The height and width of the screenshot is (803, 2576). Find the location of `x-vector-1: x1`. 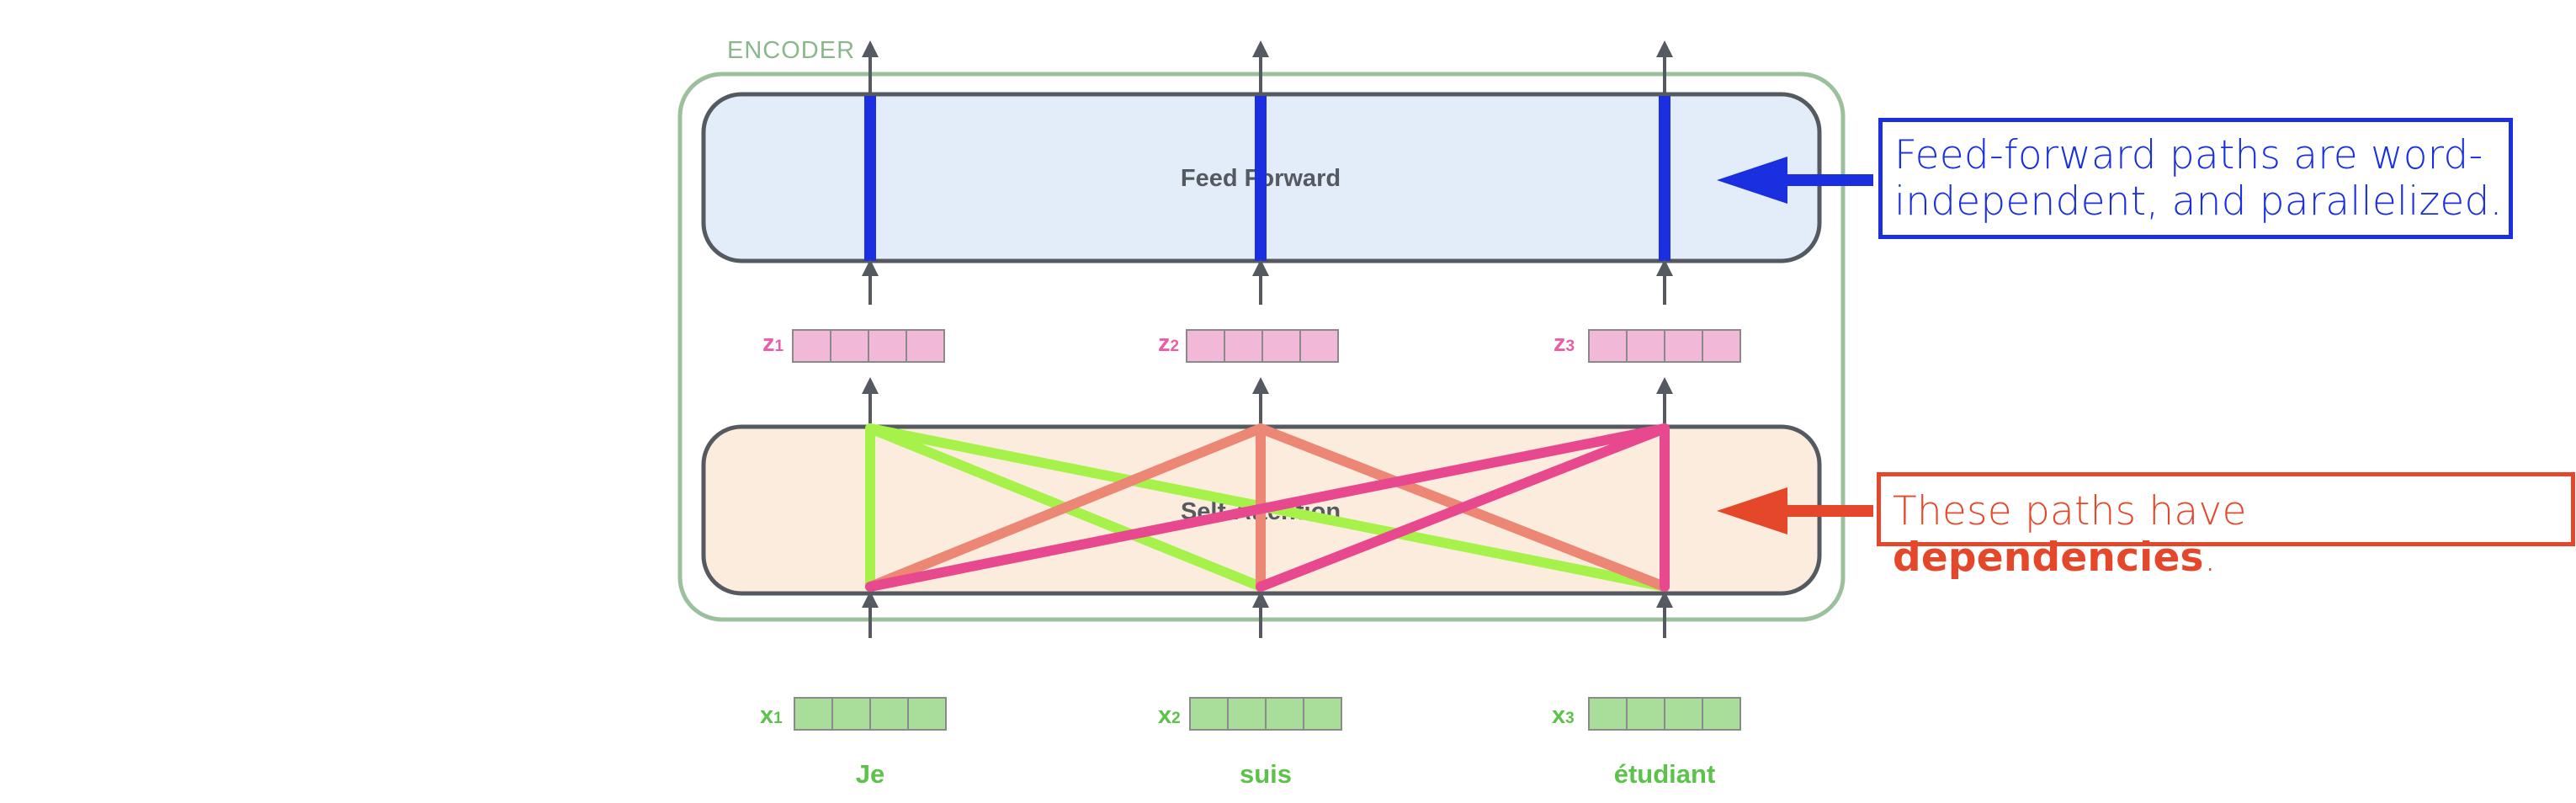

x-vector-1: x1 is located at coordinates (853, 714).